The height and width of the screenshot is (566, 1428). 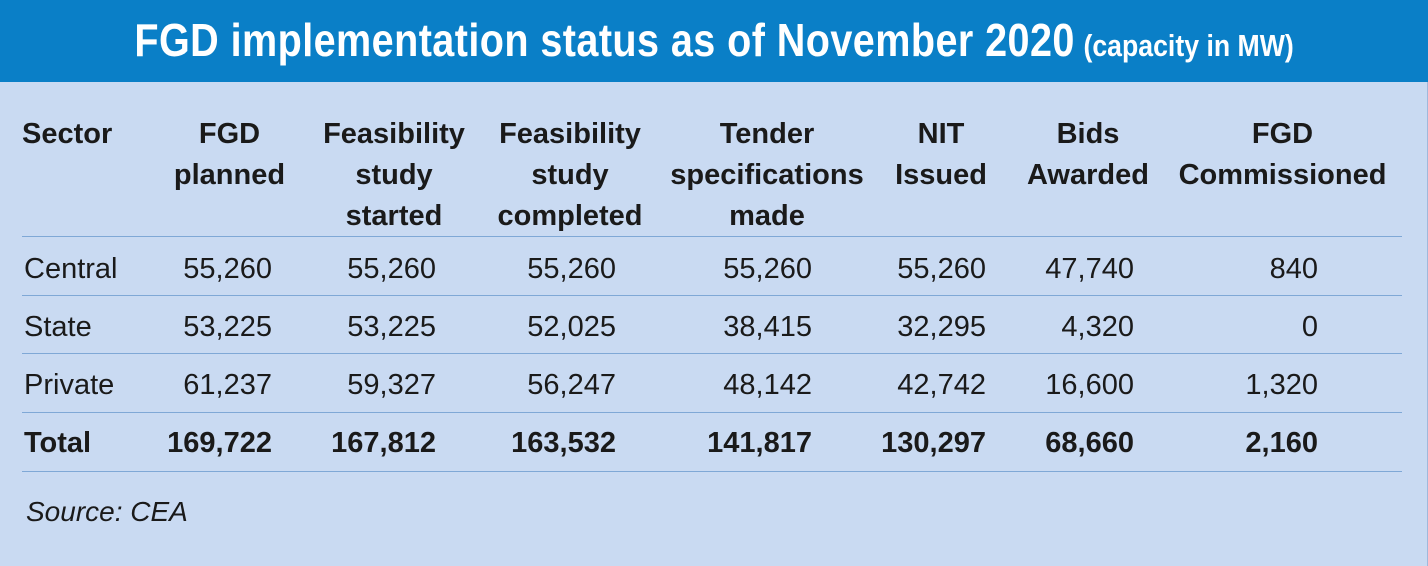 I want to click on value-cell: 1,320, so click(x=1281, y=385).